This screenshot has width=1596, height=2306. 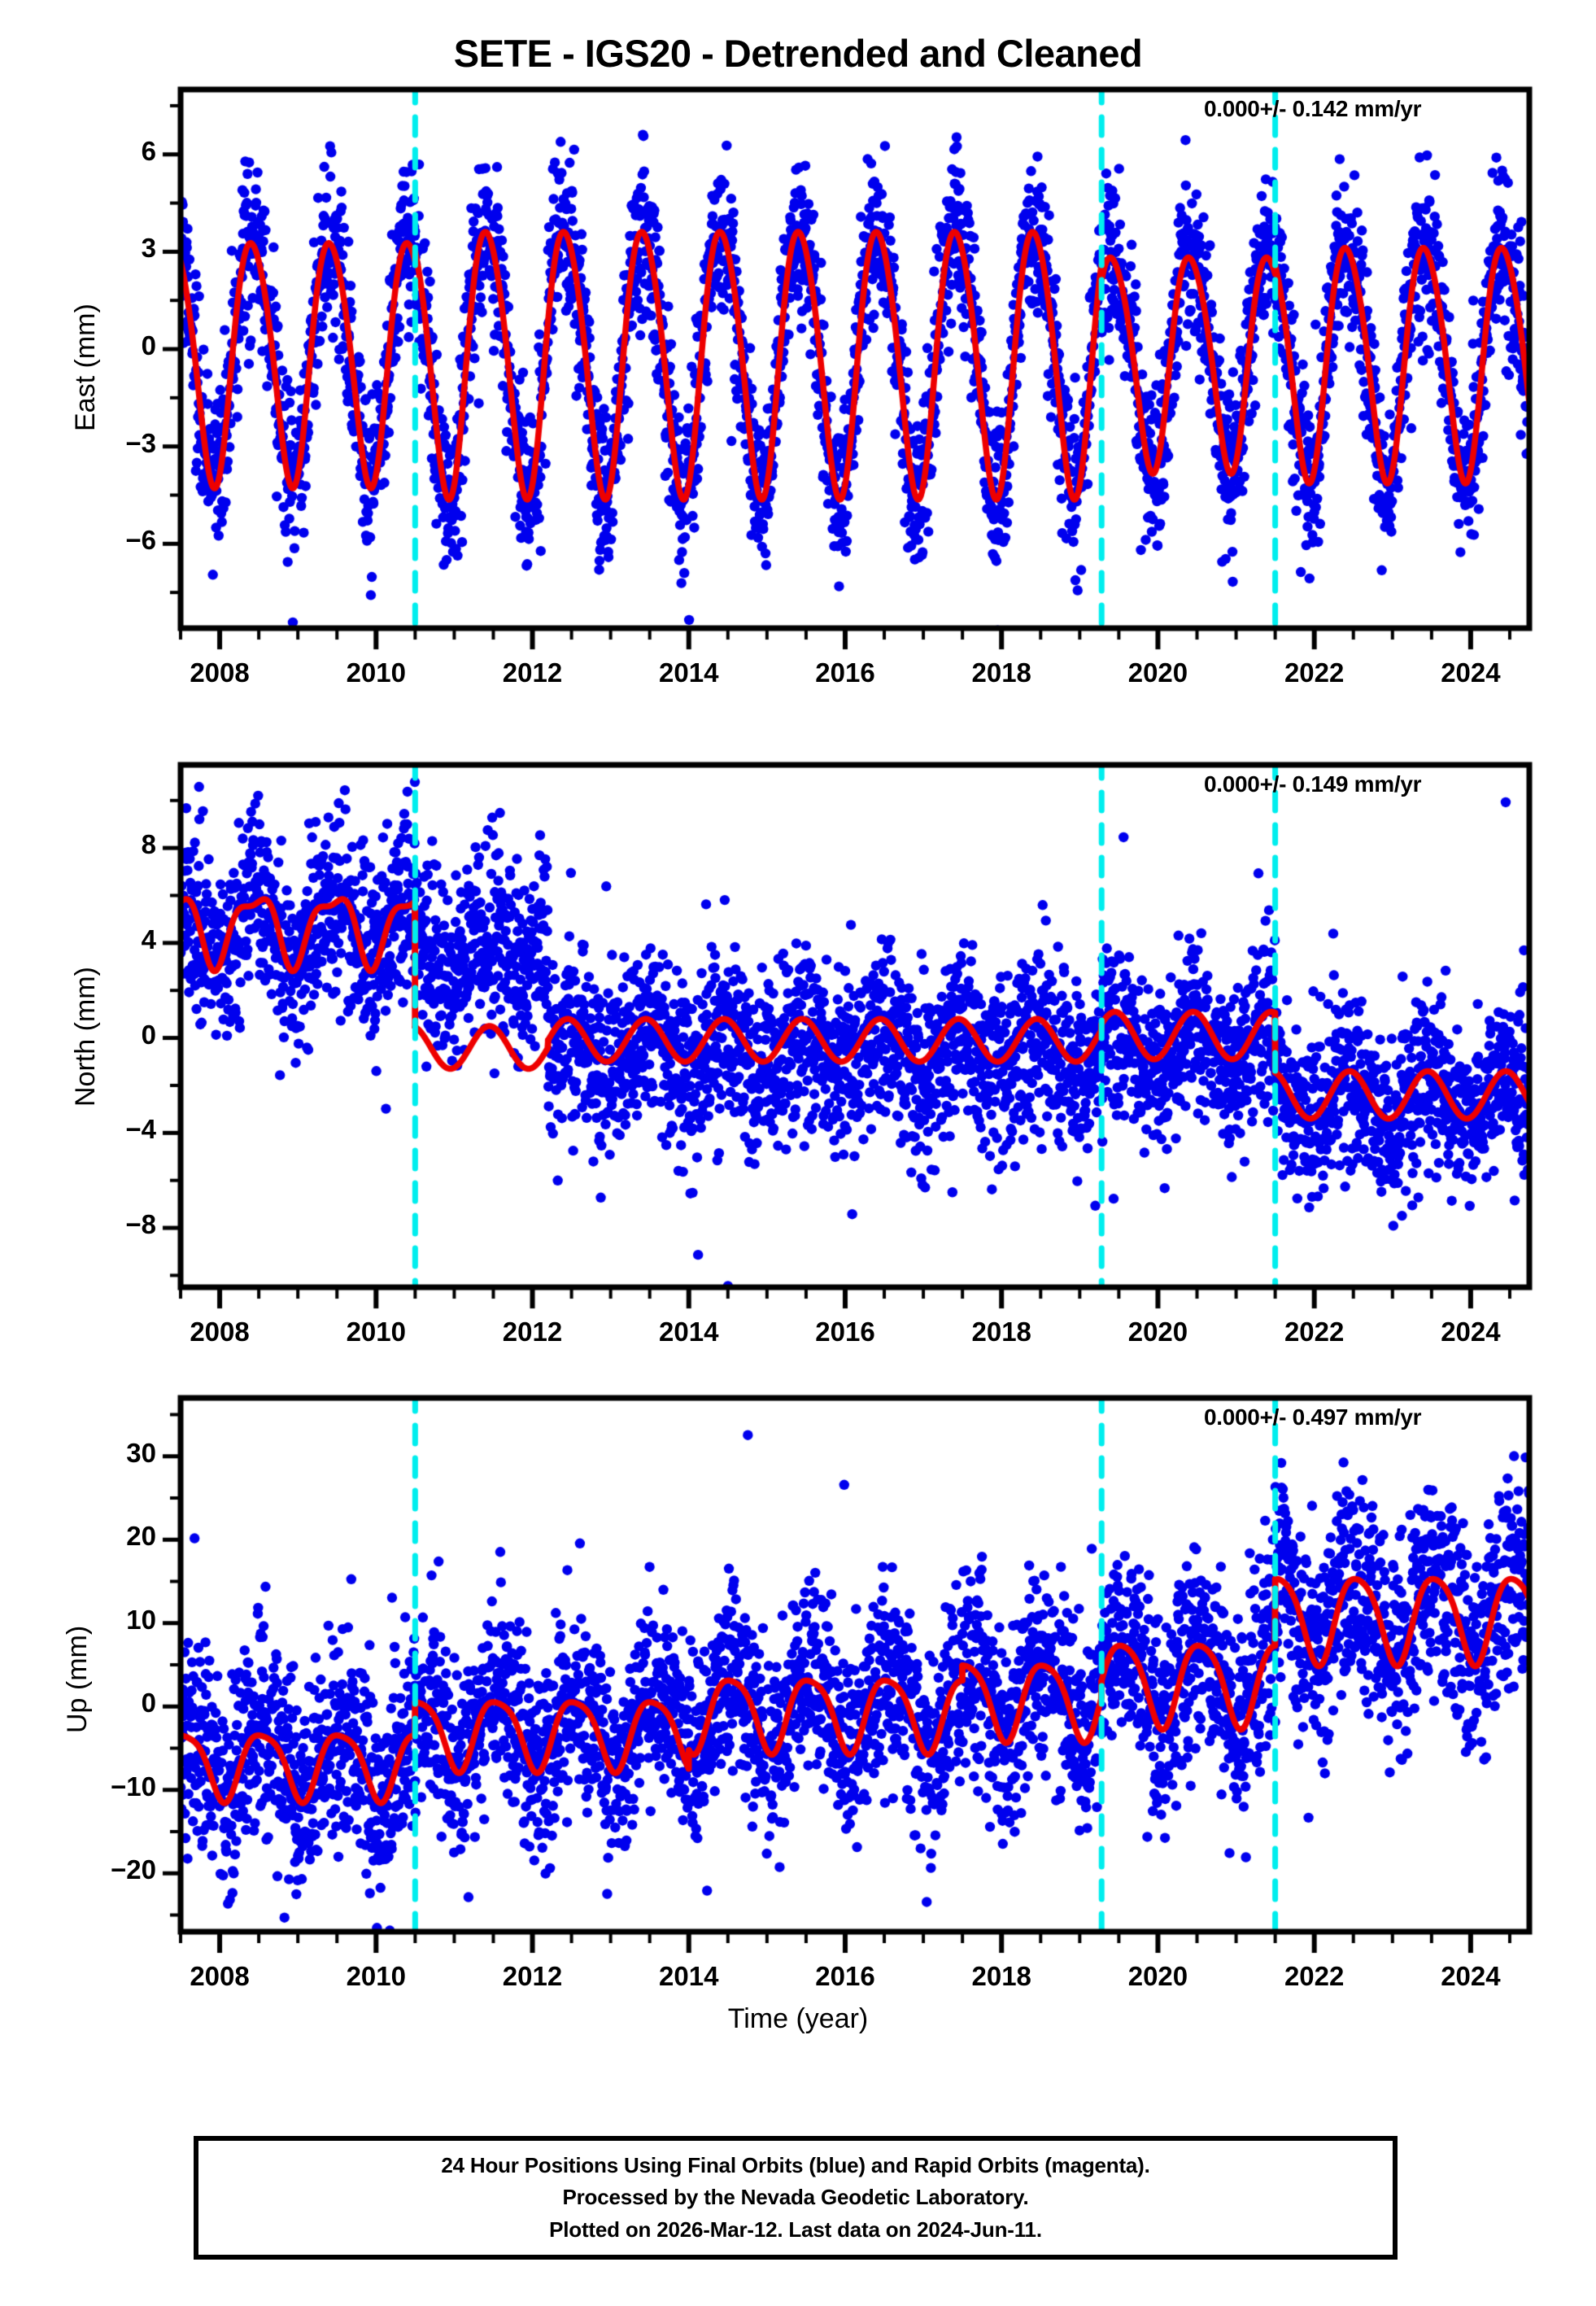 I want to click on x-tick-label-north-panel-2022: 2022, so click(x=1314, y=1332).